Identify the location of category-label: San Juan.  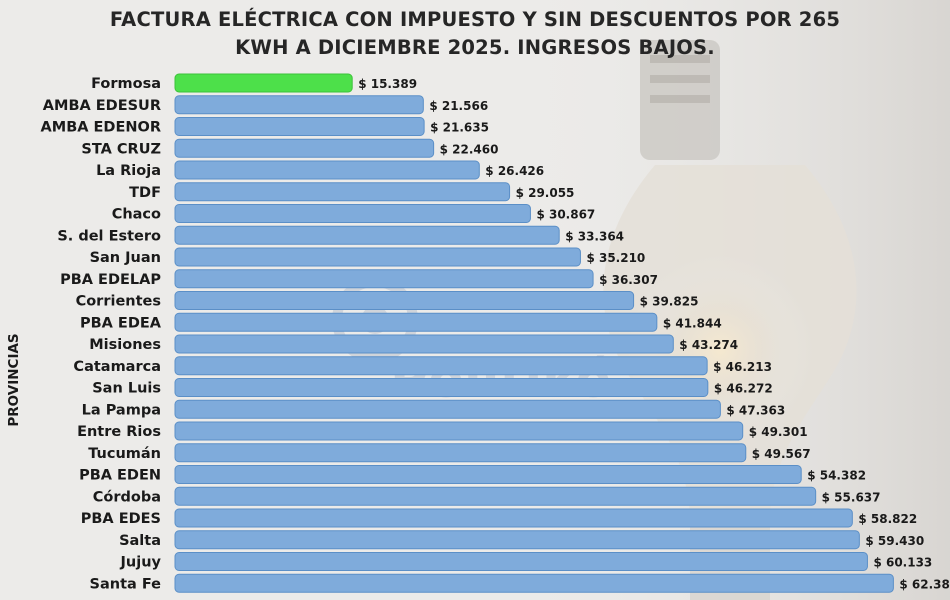
(125, 258).